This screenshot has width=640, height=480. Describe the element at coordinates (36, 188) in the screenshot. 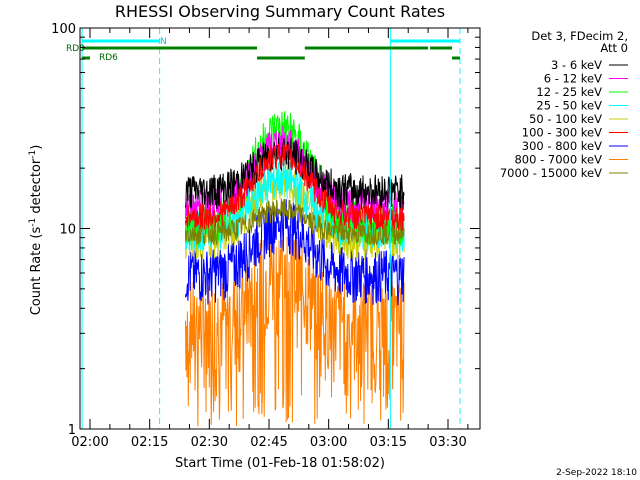

I see `y-label-mid: detector` at that location.